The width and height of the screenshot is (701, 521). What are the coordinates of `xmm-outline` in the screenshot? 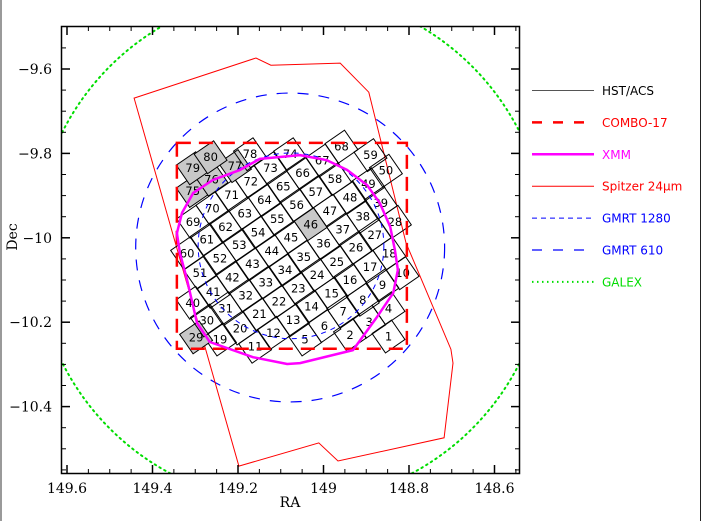 It's located at (287, 259).